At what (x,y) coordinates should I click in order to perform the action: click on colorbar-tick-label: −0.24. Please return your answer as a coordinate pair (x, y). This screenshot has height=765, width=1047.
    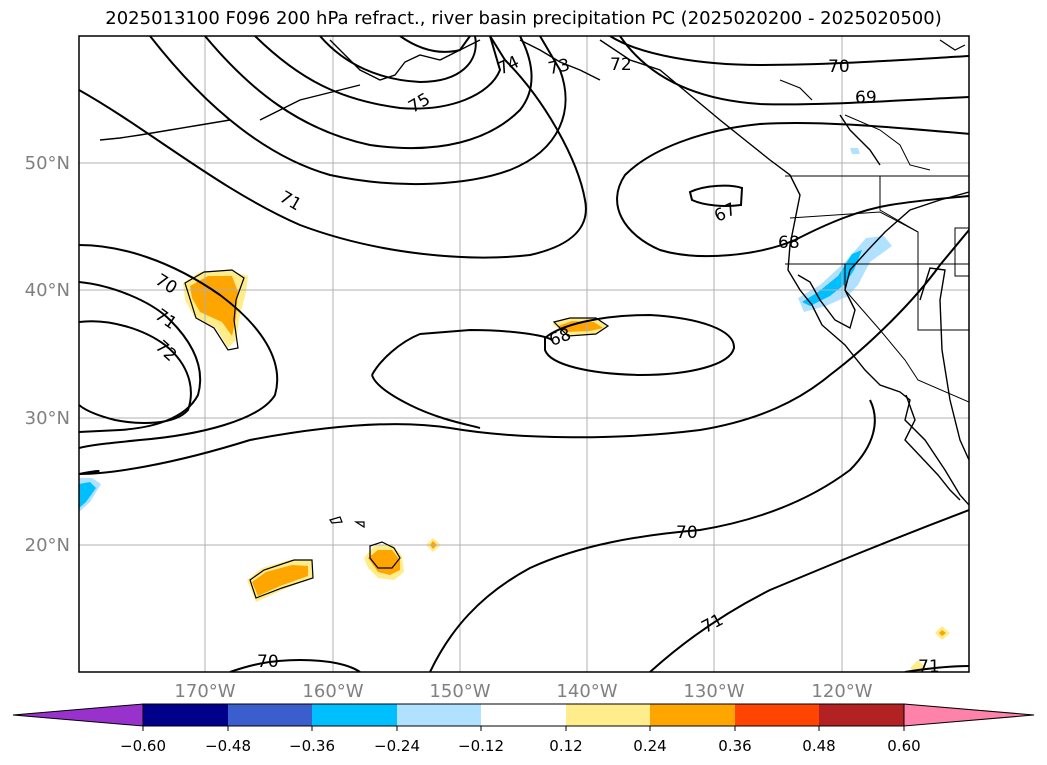
    Looking at the image, I should click on (397, 746).